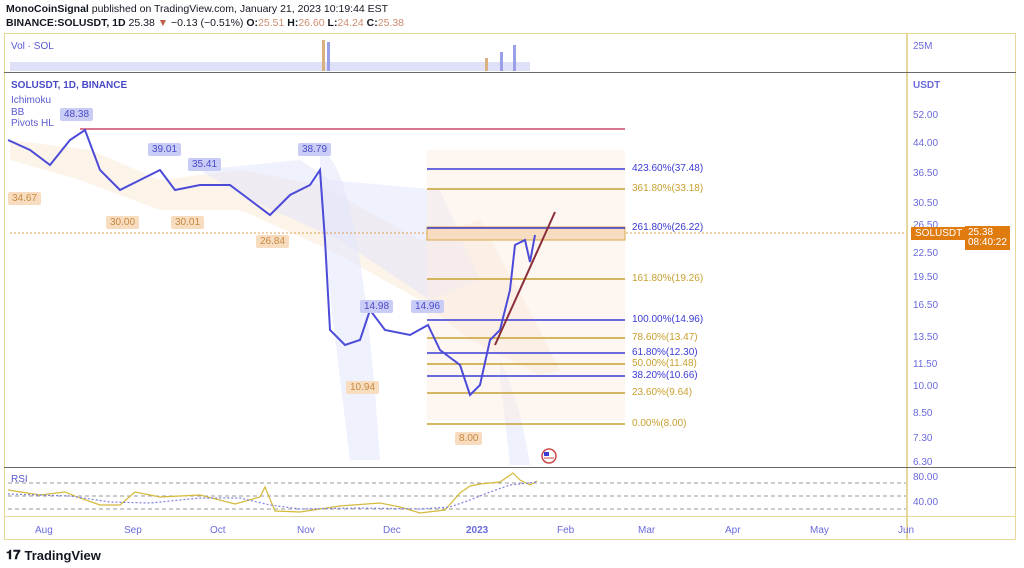 The image size is (1024, 568). What do you see at coordinates (668, 188) in the screenshot?
I see `fib-label: 361.80%(33.18)` at bounding box center [668, 188].